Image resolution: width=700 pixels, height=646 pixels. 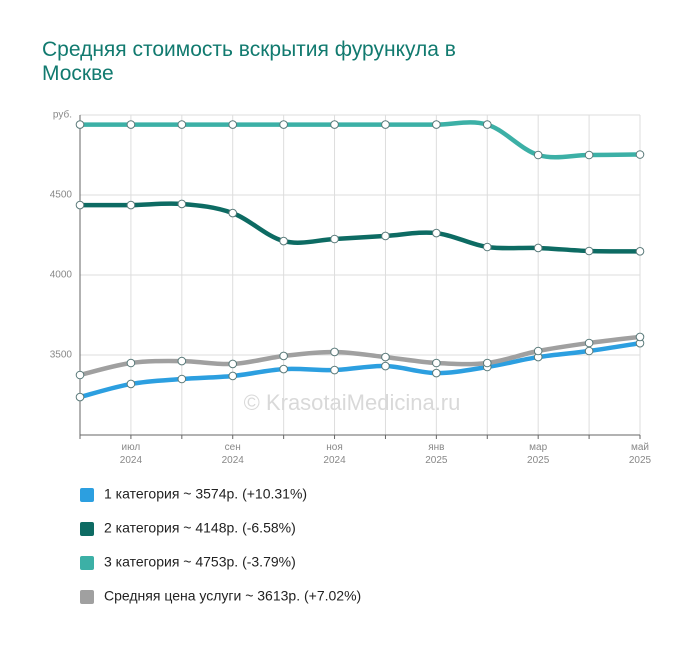 What do you see at coordinates (233, 454) in the screenshot?
I see `x-tick-label: сен 2024` at bounding box center [233, 454].